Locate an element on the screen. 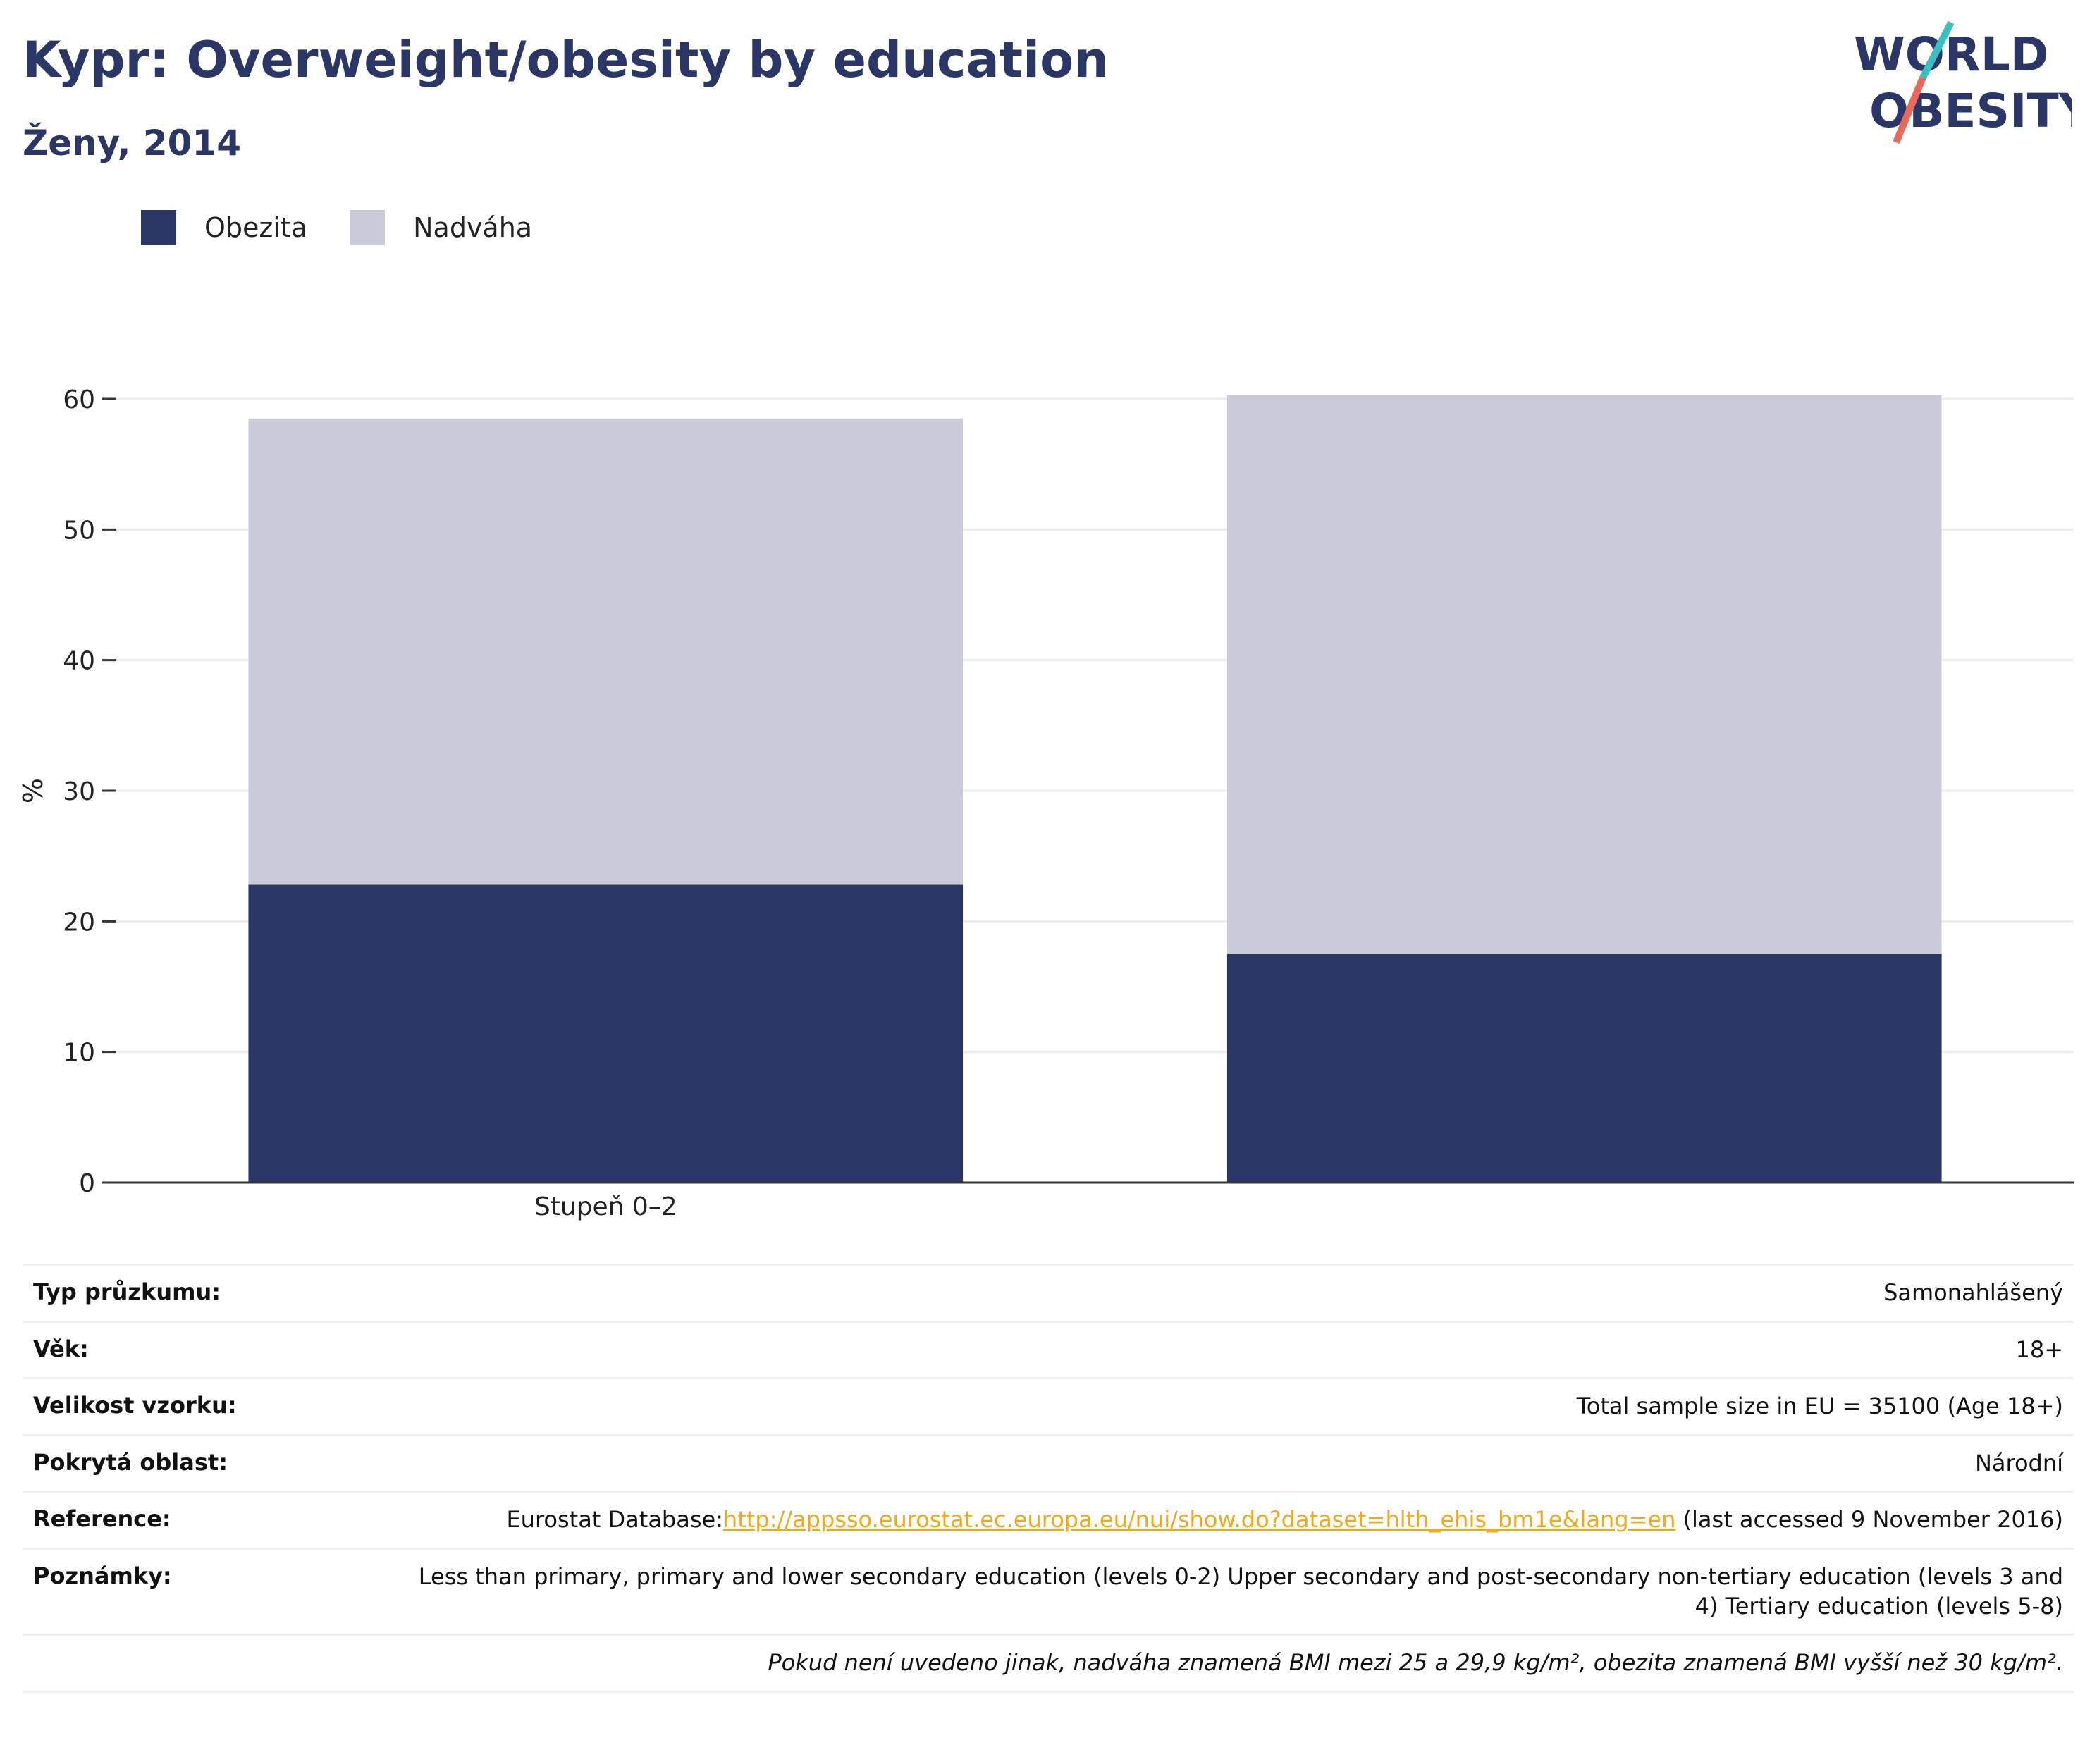 The height and width of the screenshot is (1764, 2085). reference-label: Reference: is located at coordinates (209, 1520).